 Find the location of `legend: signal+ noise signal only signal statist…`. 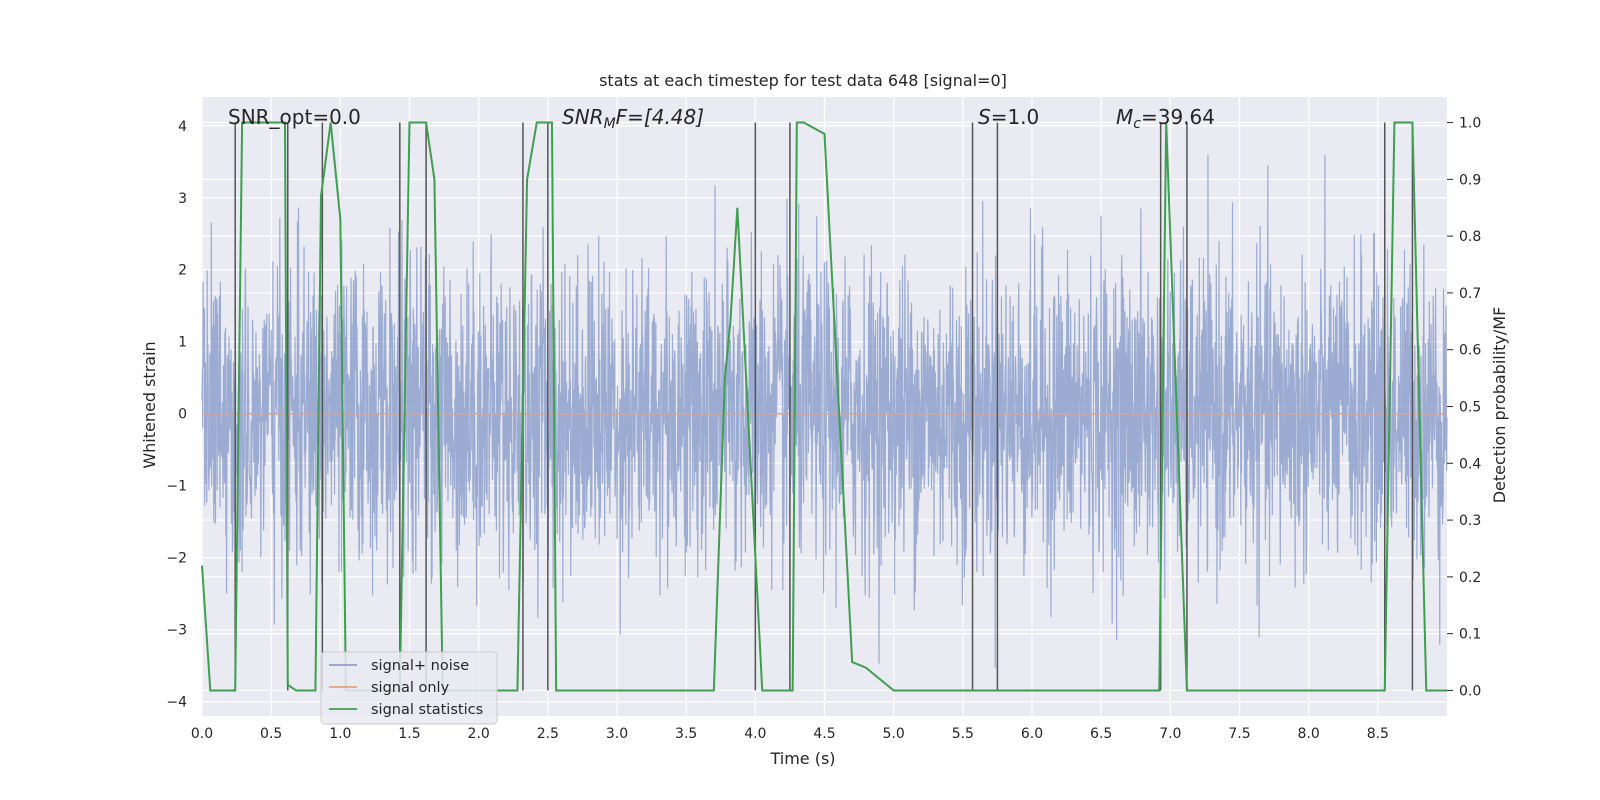

legend: signal+ noise signal only signal statist… is located at coordinates (409, 688).